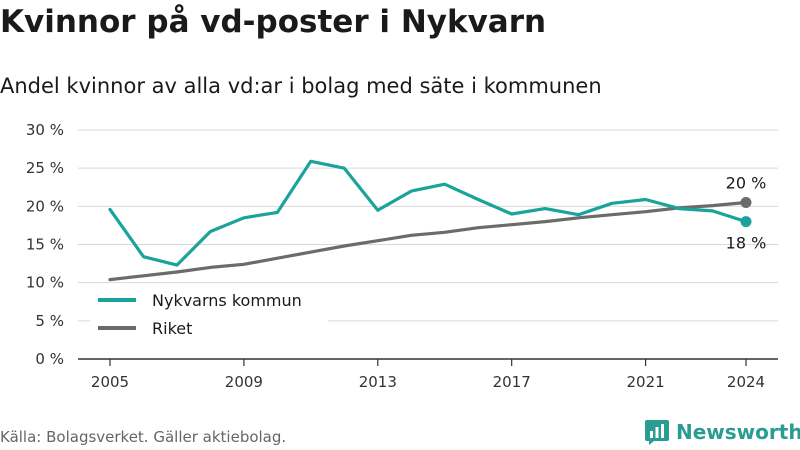 The width and height of the screenshot is (800, 450). I want to click on legend-label: Riket, so click(172, 328).